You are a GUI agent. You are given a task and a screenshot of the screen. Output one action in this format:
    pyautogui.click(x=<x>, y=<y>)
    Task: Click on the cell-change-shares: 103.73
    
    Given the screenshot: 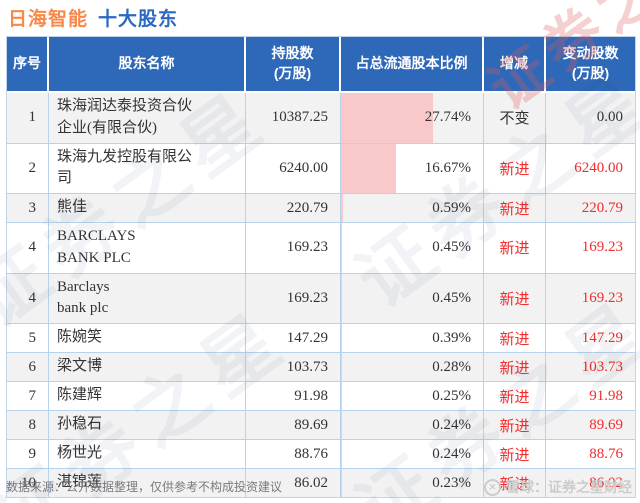 What is the action you would take?
    pyautogui.click(x=602, y=366)
    